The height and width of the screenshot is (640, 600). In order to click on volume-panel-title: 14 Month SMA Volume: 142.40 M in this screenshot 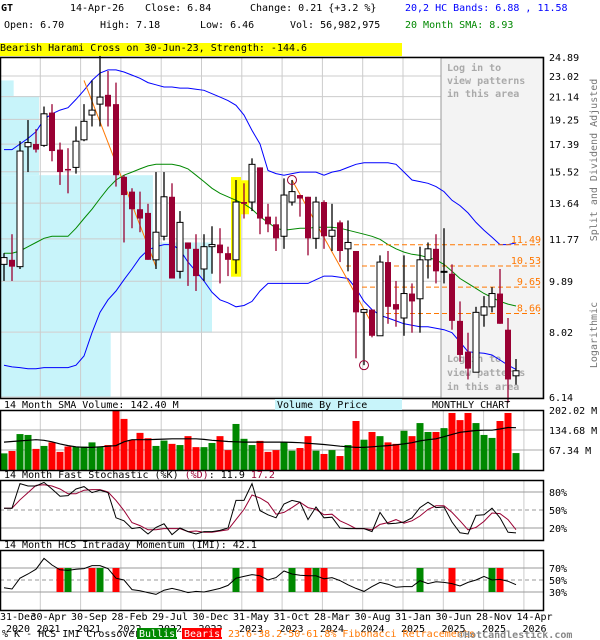, I will do `click(91, 405)`.